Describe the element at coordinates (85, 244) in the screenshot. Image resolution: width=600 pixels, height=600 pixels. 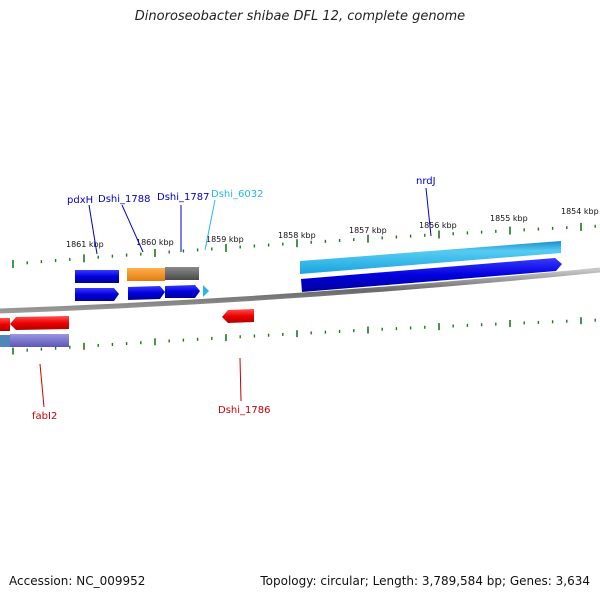
I see `scale-label-1861: 1861 kbp` at that location.